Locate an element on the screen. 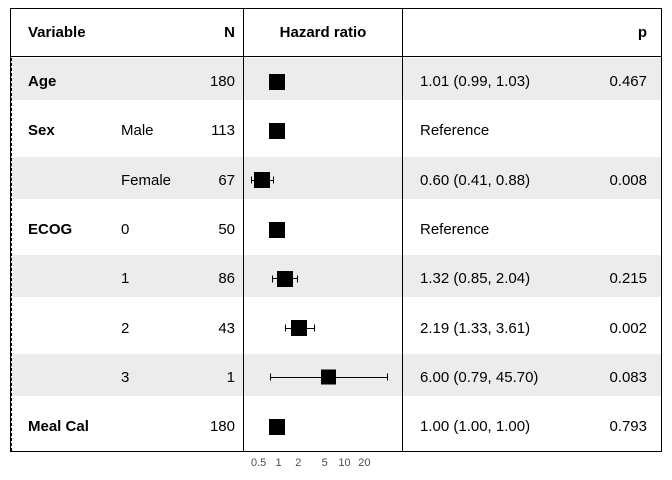  estimate-cell: 1.00 (1.00, 1.00) 0.793 is located at coordinates (532, 426).